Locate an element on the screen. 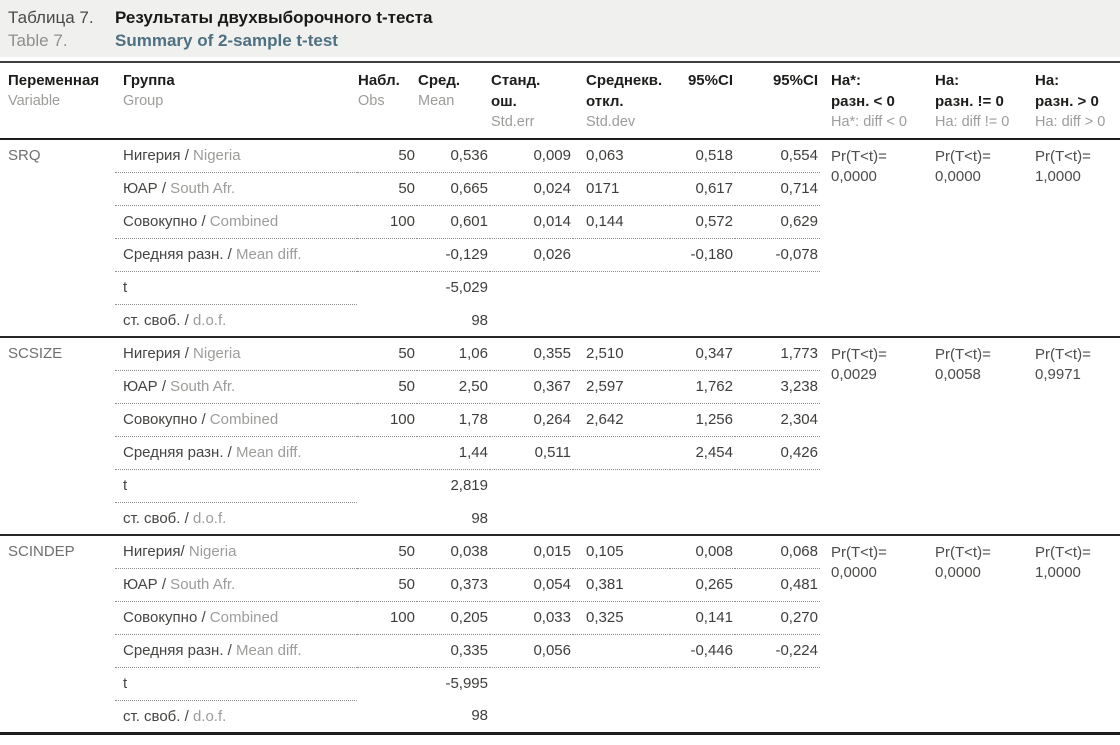  stderr-cell: 0,024 is located at coordinates (531, 189).